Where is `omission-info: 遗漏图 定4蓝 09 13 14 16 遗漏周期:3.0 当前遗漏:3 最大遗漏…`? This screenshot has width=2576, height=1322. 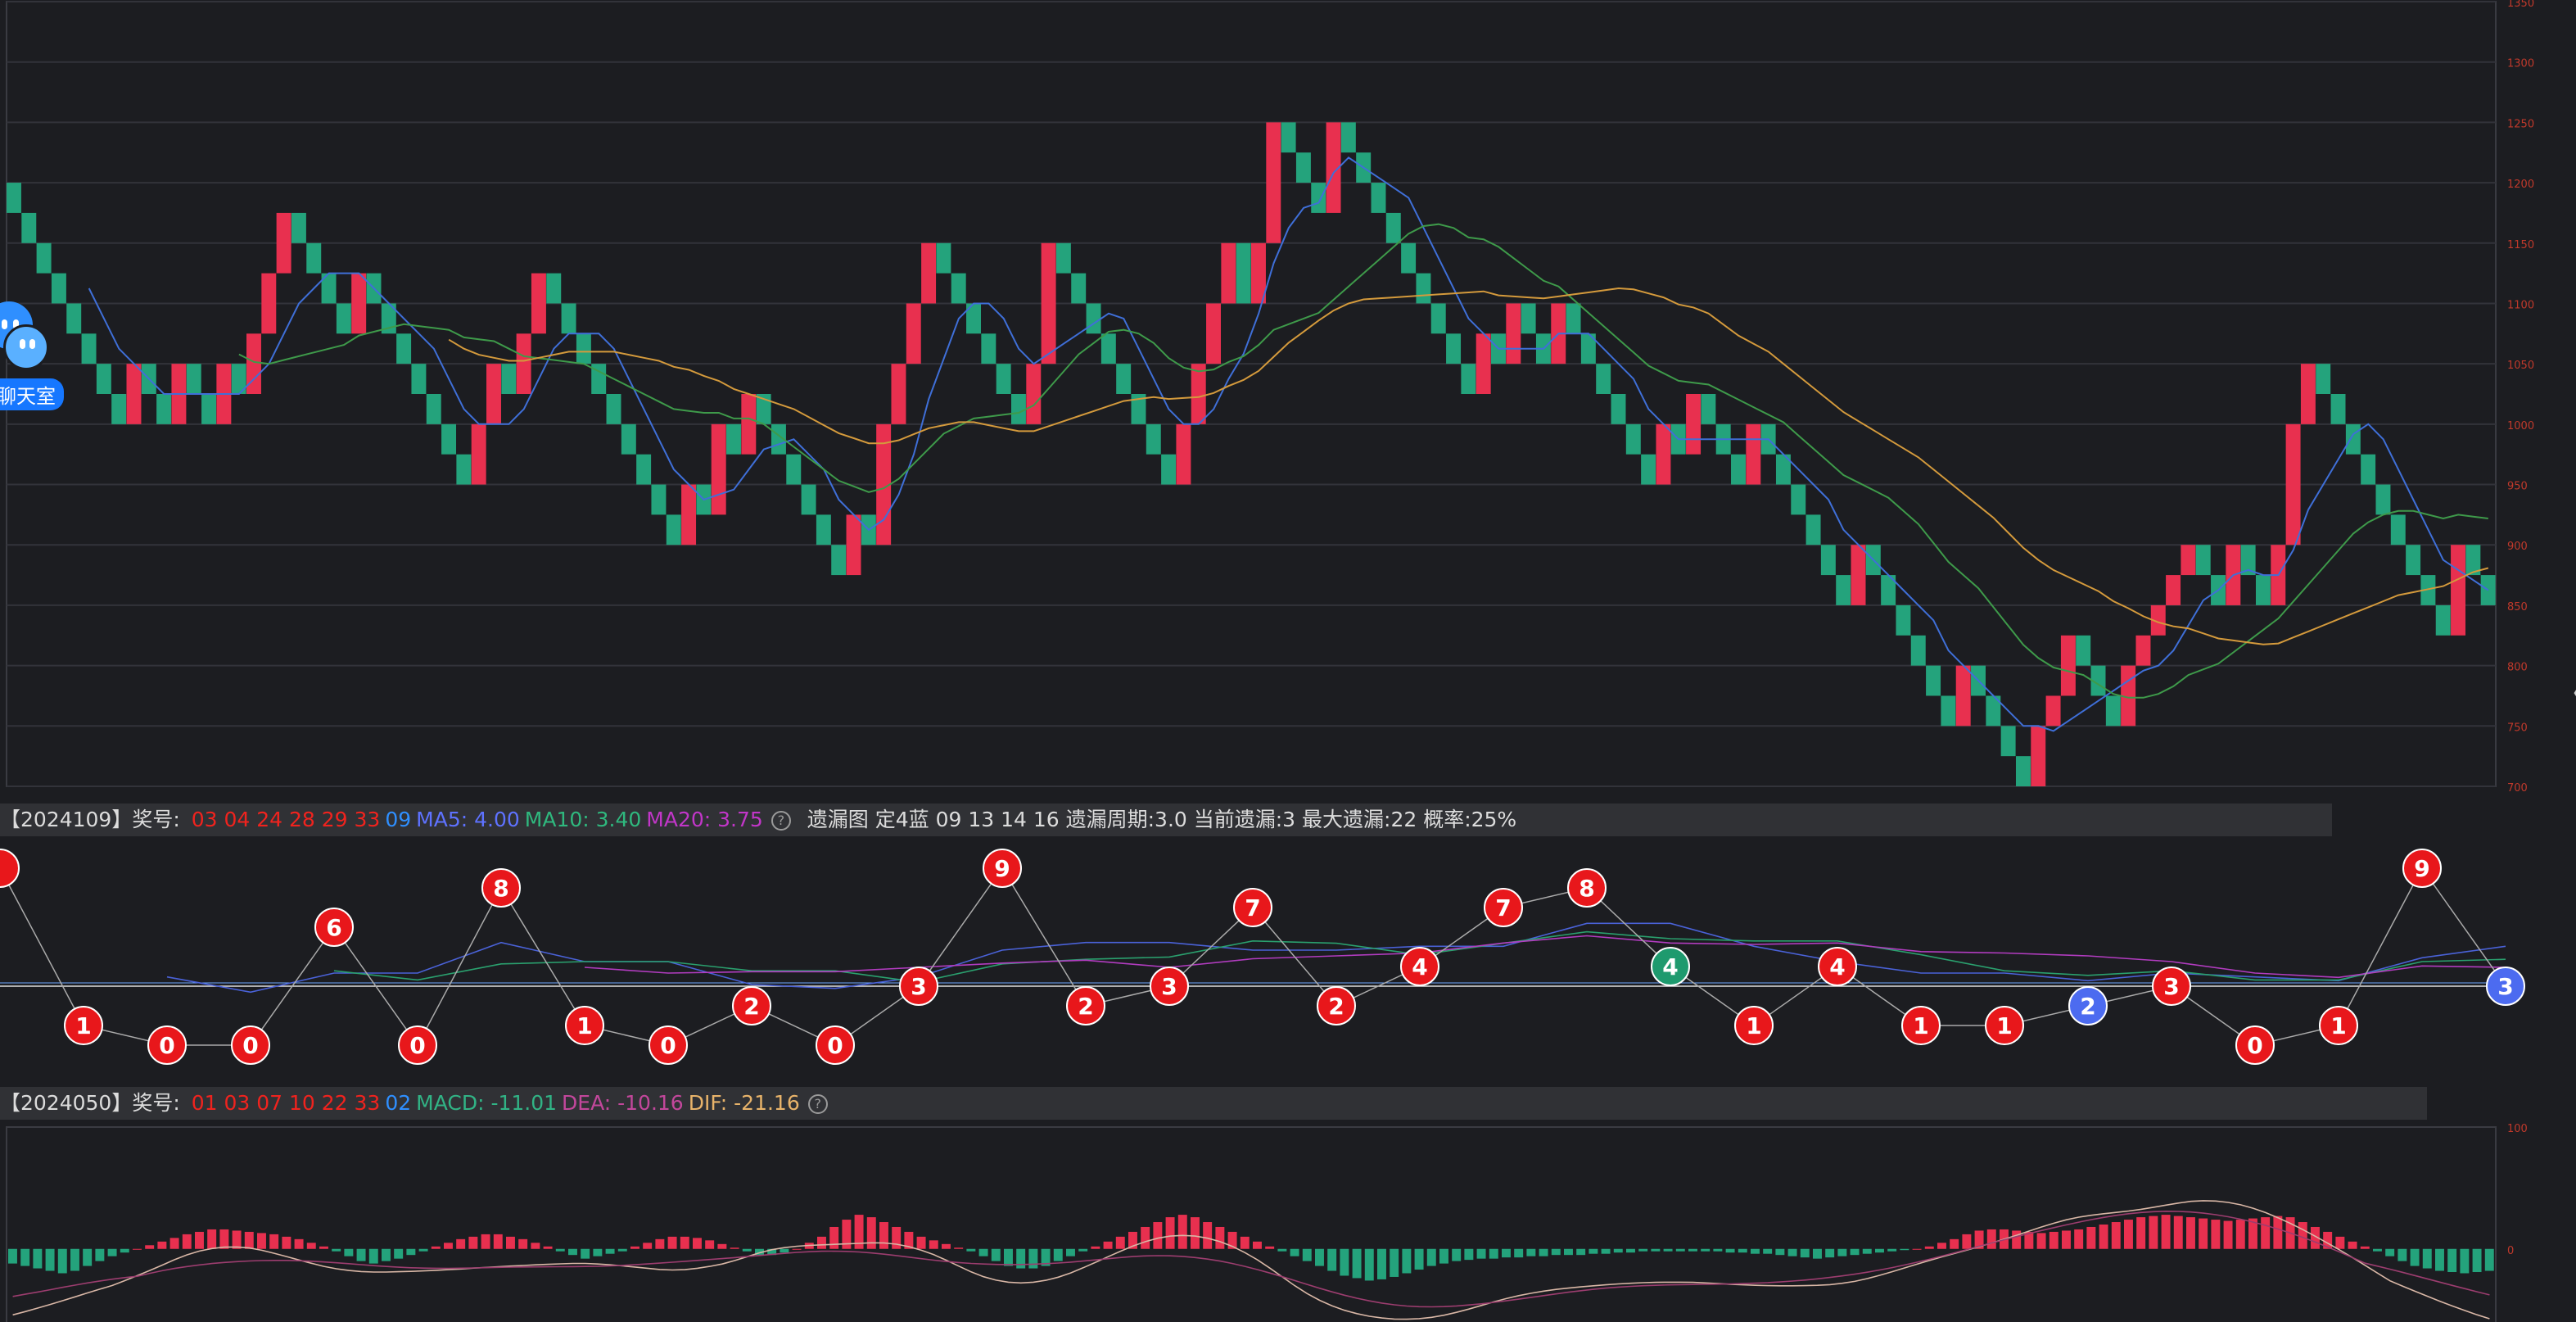
omission-info: 遗漏图 定4蓝 09 13 14 16 遗漏周期:3.0 当前遗漏:3 最大遗漏… is located at coordinates (1162, 819).